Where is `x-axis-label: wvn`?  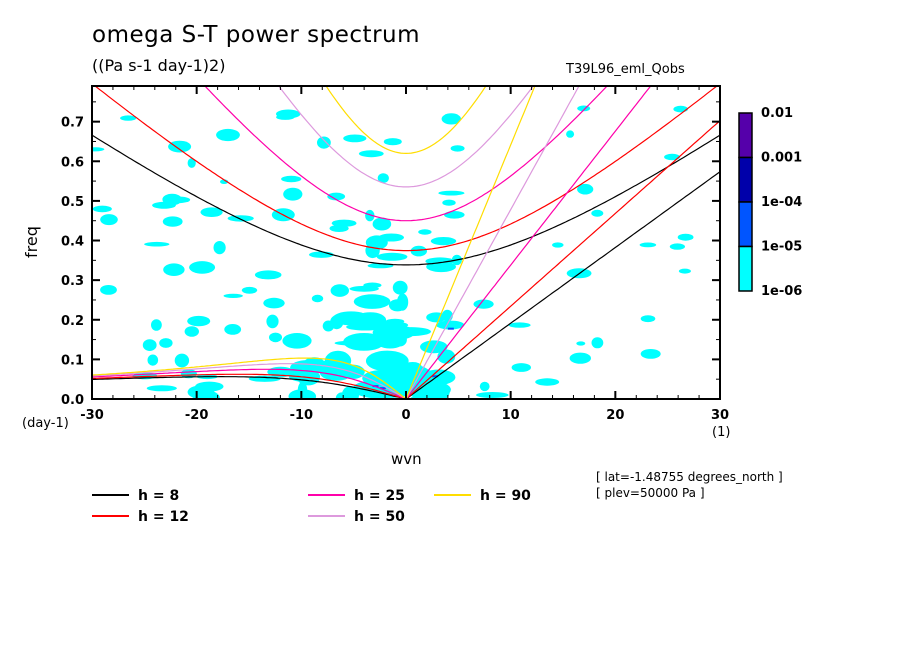
x-axis-label: wvn is located at coordinates (406, 459).